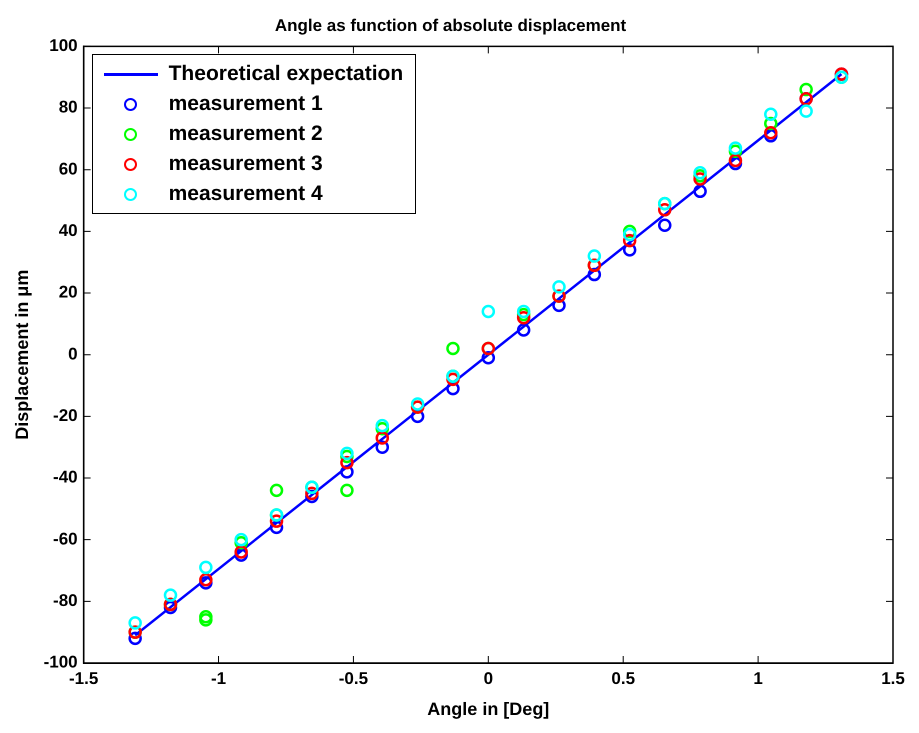  I want to click on x-axis-title: Angle in [Deg], so click(488, 709).